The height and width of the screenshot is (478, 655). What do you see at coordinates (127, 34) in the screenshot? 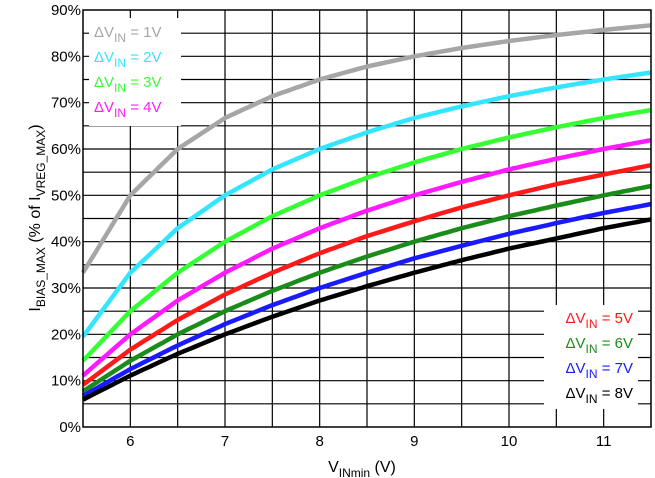
I see `legend-entry: ΔVIN = 1V` at bounding box center [127, 34].